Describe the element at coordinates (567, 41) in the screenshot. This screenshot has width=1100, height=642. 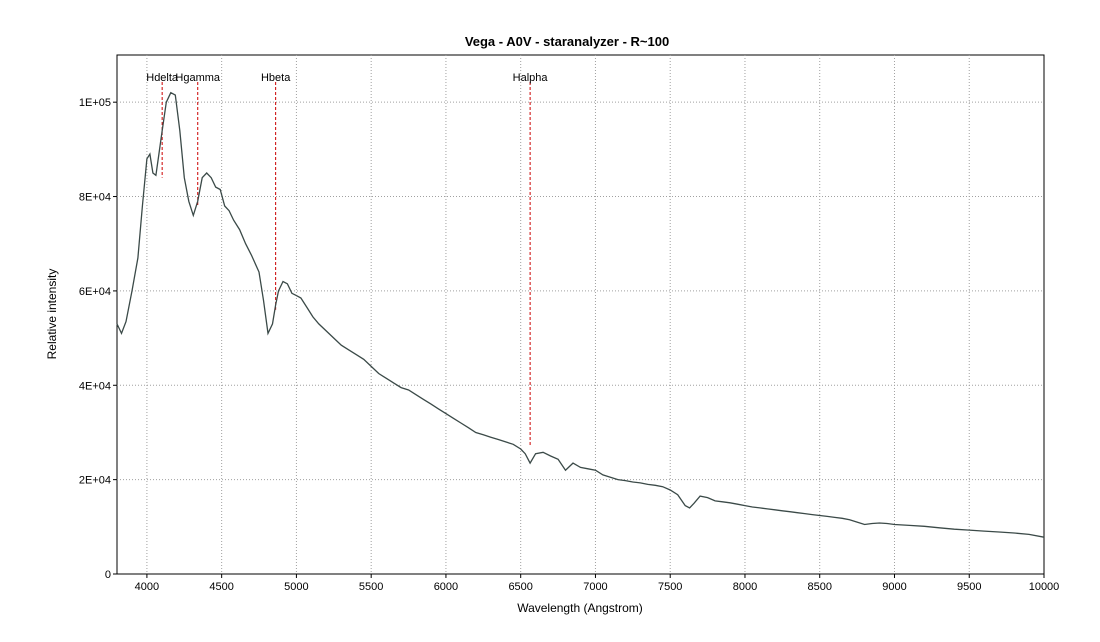
I see `chart-title: Vega - A0V - staranalyzer - R~100` at that location.